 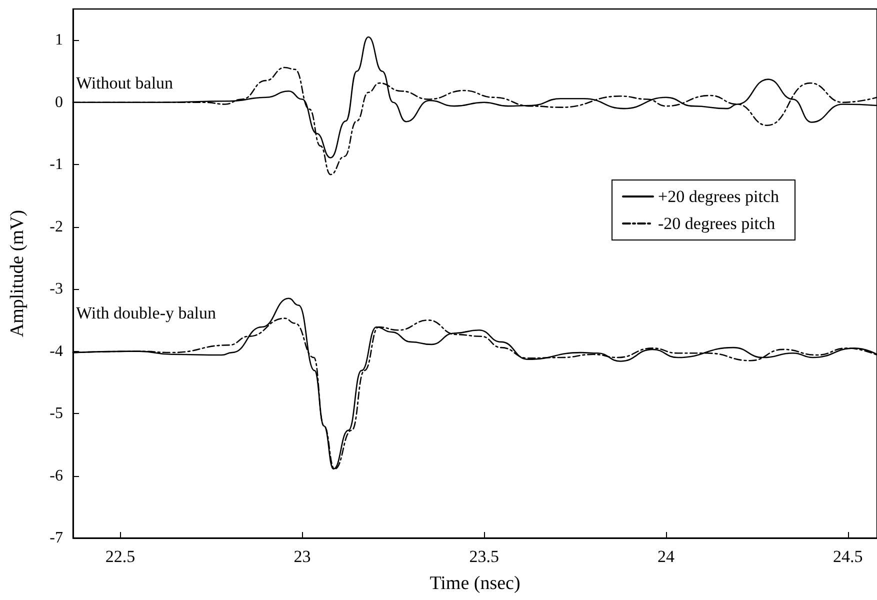 I want to click on x-tick-label: 22.5, so click(x=120, y=556).